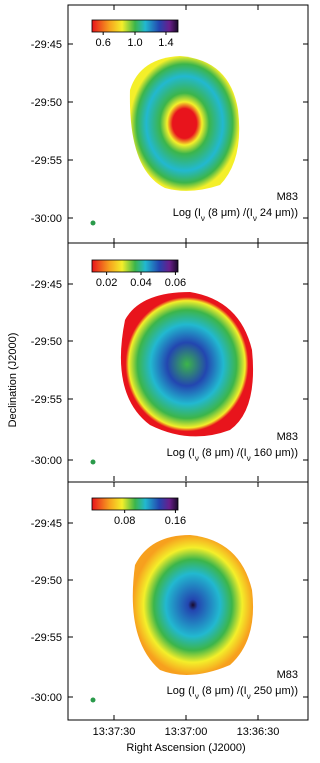 The height and width of the screenshot is (763, 320). Describe the element at coordinates (106, 283) in the screenshot. I see `colorbar-tick-label: 0.02` at that location.